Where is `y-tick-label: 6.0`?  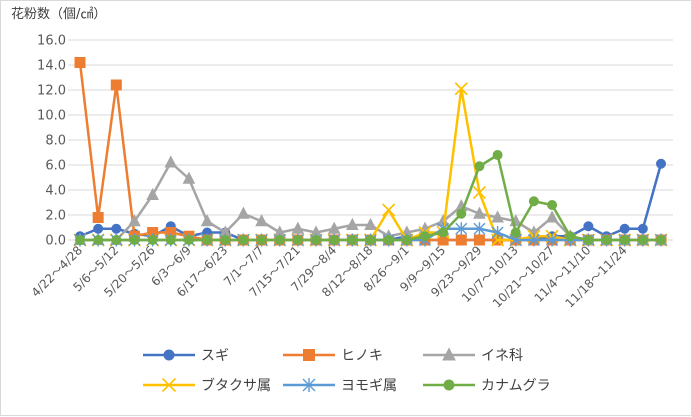 y-tick-label: 6.0 is located at coordinates (55, 166).